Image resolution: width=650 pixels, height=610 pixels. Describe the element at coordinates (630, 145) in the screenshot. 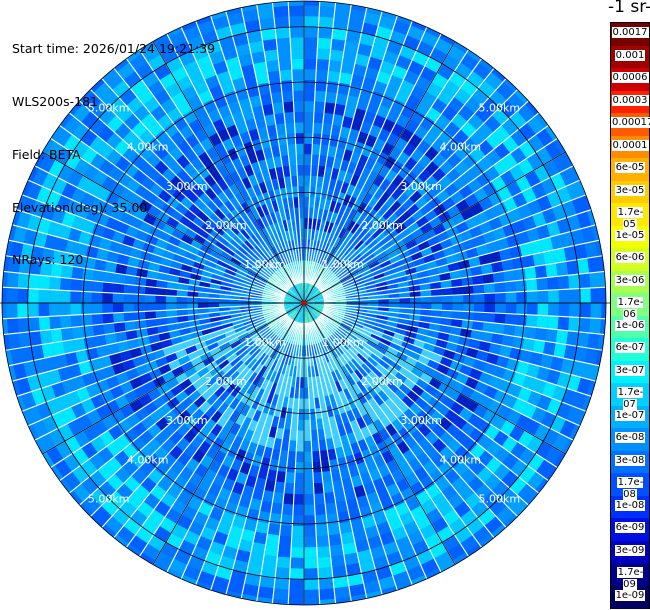

I see `colorbar-label: 0.0001` at that location.